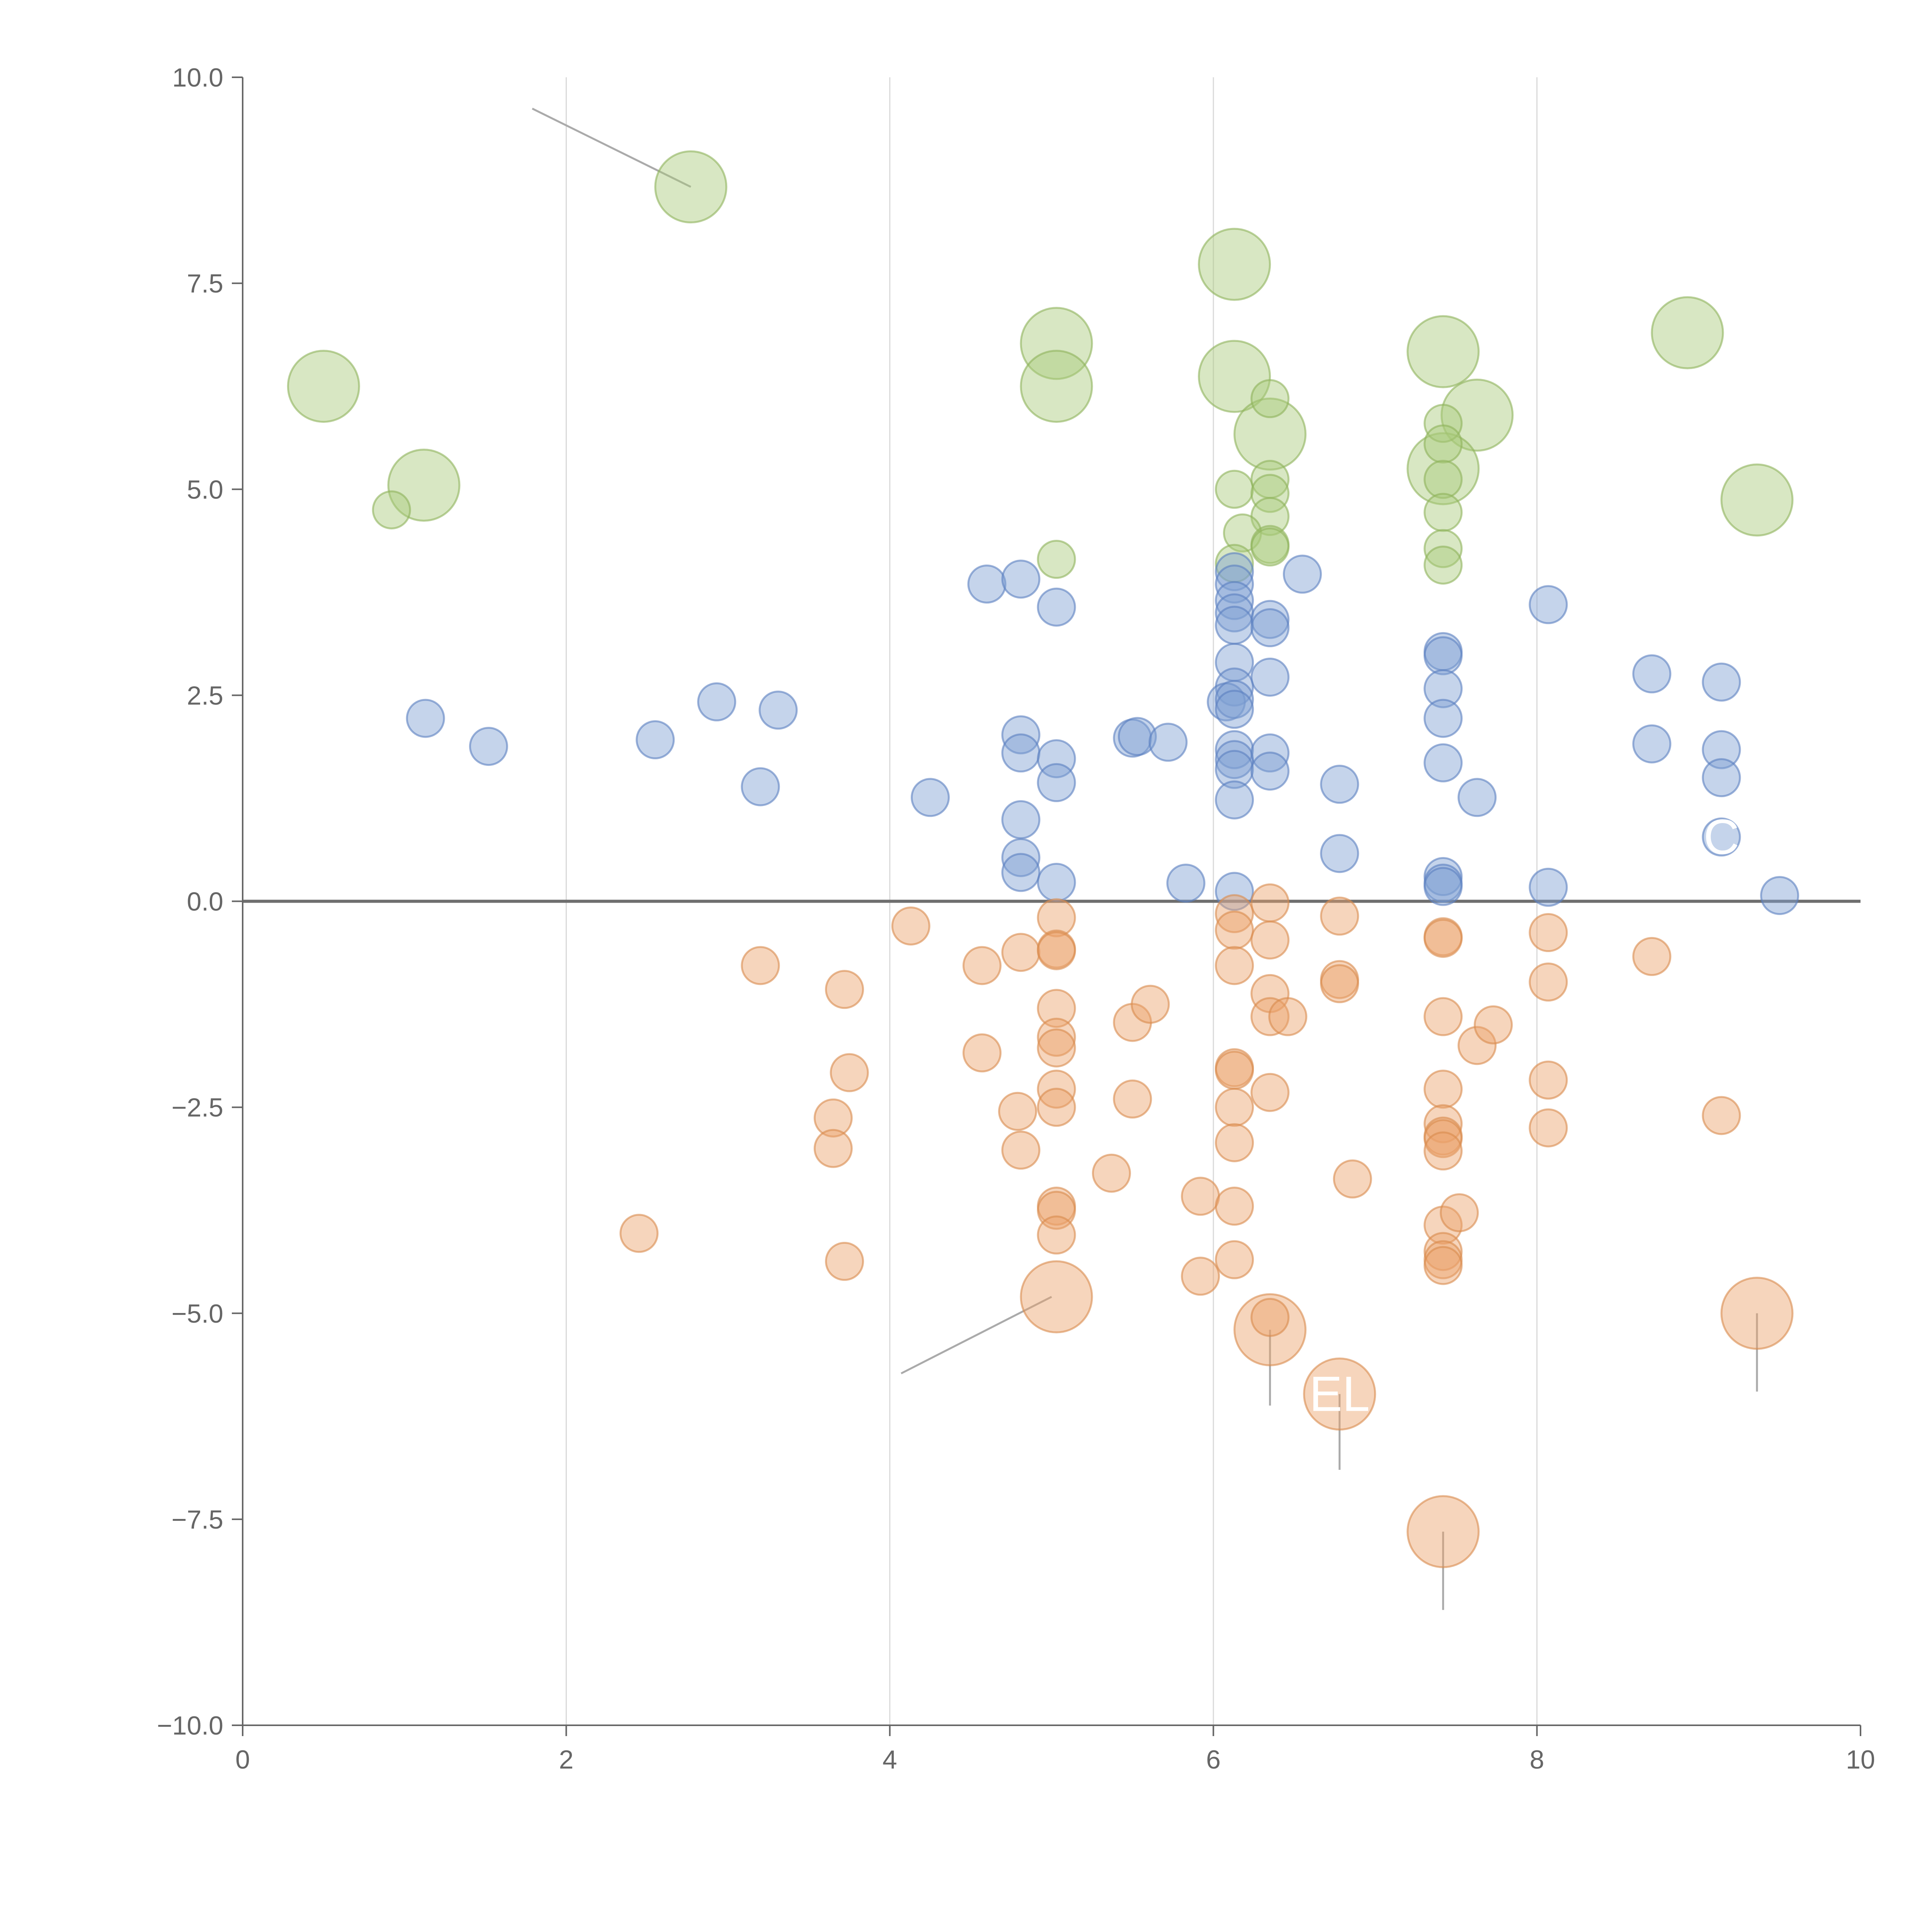  Describe the element at coordinates (1537, 1759) in the screenshot. I see `x-tick-label: 8` at that location.